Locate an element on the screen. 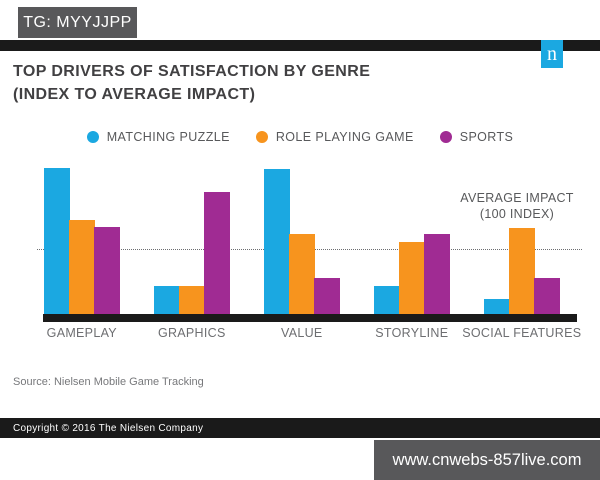  title-line-1: TOP DRIVERS OF SATISFACTION BY GENRE is located at coordinates (192, 71).